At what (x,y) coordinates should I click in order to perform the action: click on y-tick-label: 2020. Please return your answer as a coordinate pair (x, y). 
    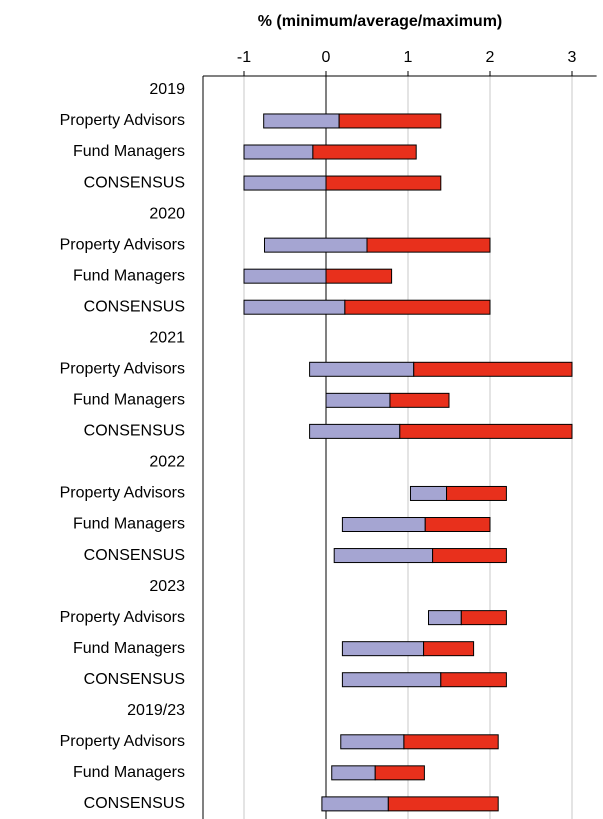
    Looking at the image, I should click on (167, 213).